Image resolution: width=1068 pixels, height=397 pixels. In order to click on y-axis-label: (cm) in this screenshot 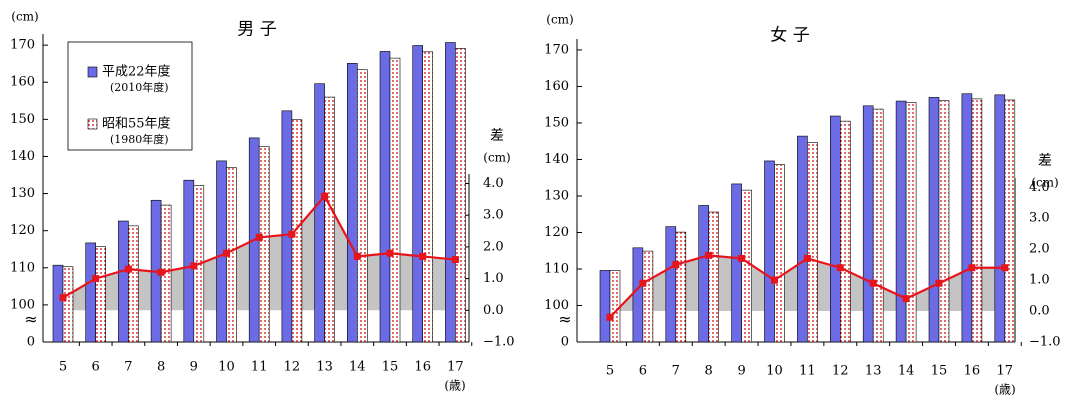, I will do `click(559, 20)`.